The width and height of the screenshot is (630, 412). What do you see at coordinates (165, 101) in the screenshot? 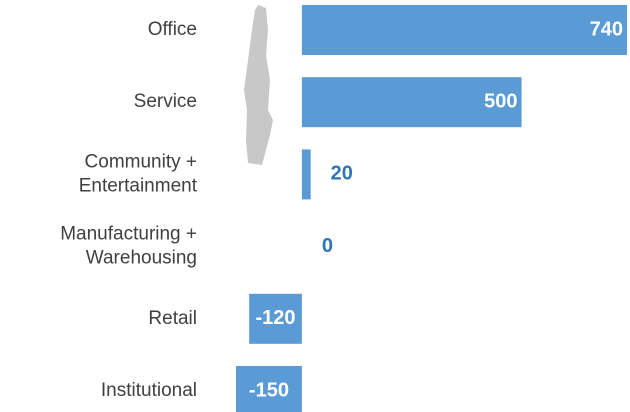
I see `category-label: Service` at bounding box center [165, 101].